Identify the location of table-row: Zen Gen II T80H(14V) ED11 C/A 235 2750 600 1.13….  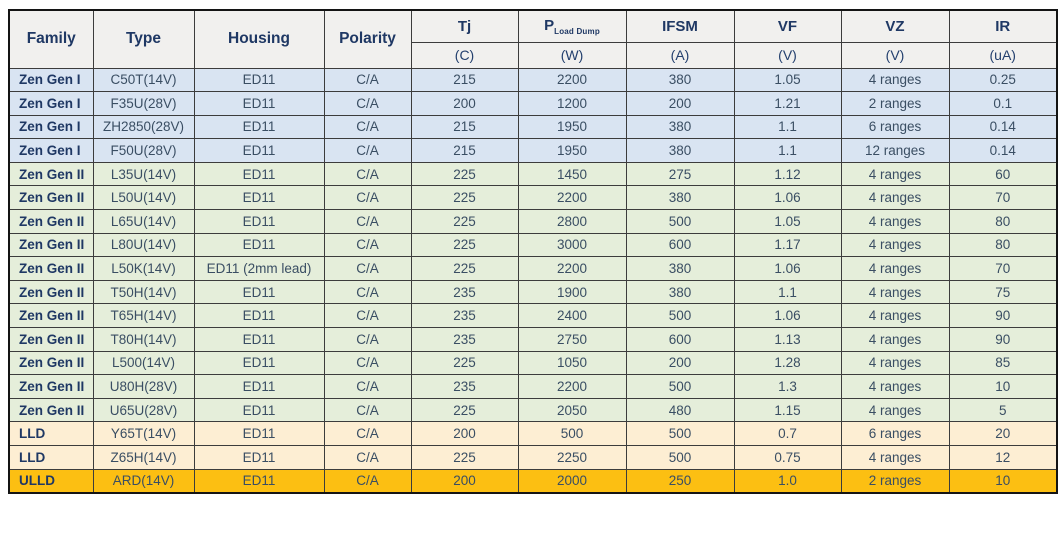
(533, 339).